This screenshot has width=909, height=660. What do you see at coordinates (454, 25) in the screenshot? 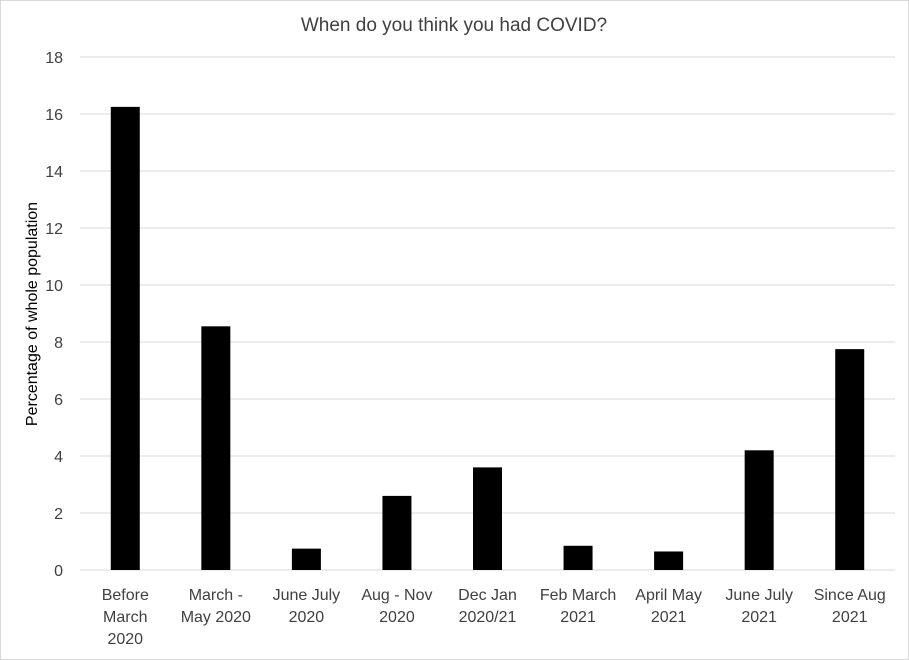
I see `chart-title: When do you think you had COVID?` at bounding box center [454, 25].